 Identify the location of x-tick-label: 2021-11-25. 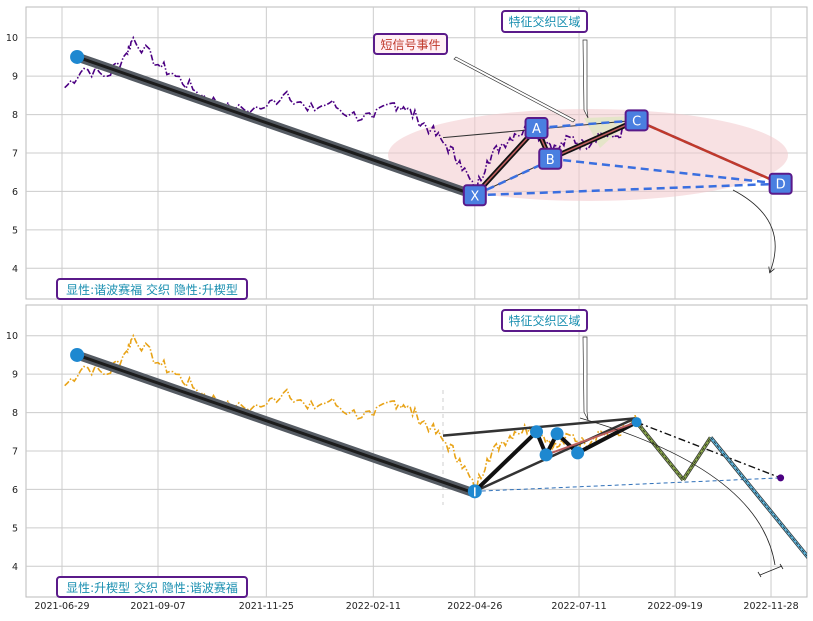
(266, 606).